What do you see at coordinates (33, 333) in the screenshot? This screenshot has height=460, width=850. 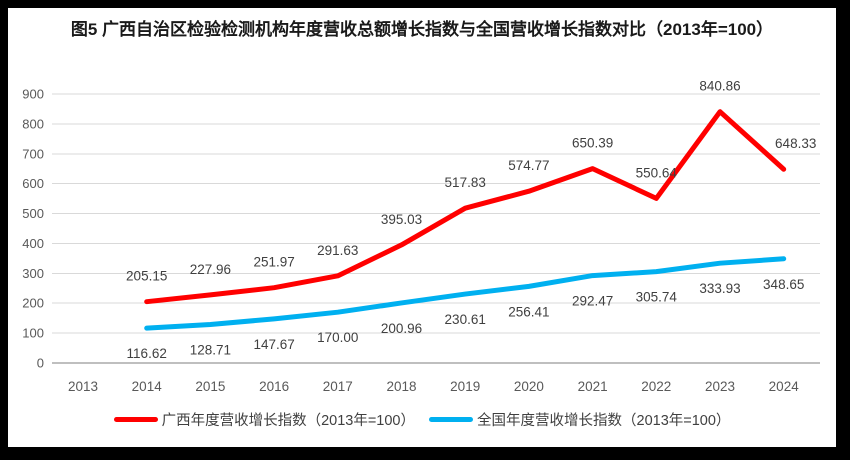 I see `y-axis-tick-label: 100` at bounding box center [33, 333].